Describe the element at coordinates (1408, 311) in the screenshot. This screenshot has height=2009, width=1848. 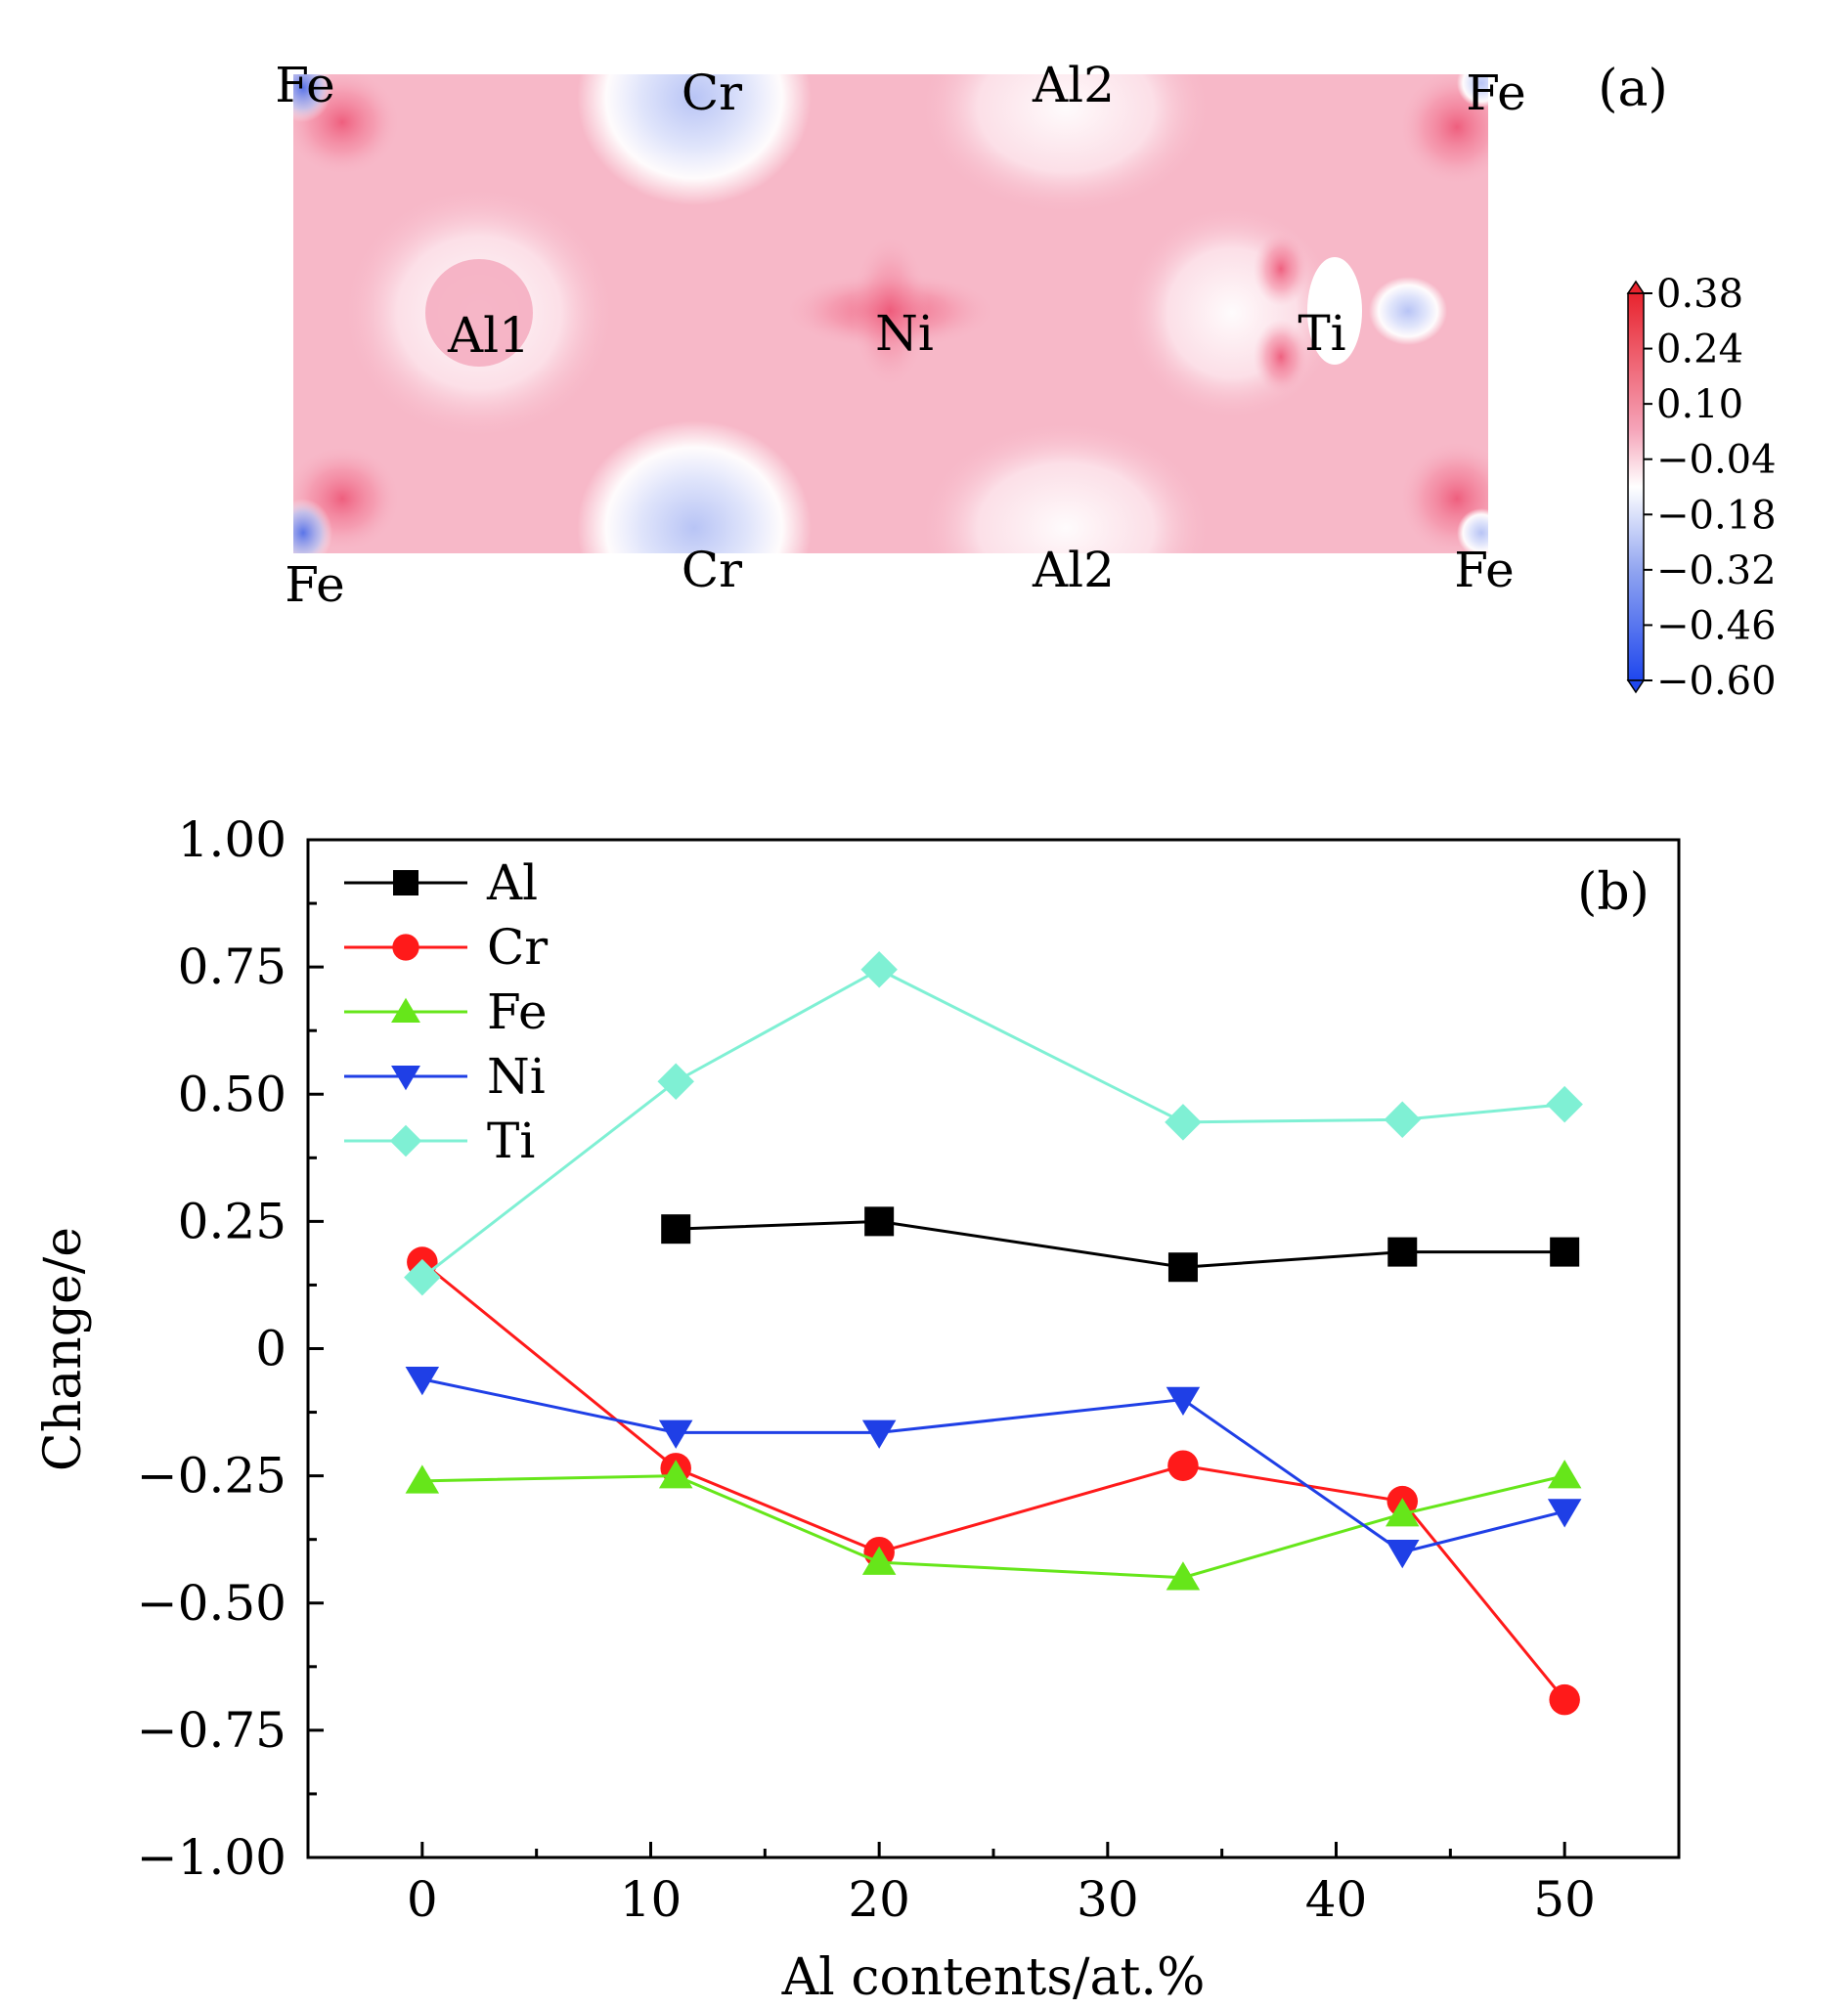
I see `ti-blue-pocket` at that location.